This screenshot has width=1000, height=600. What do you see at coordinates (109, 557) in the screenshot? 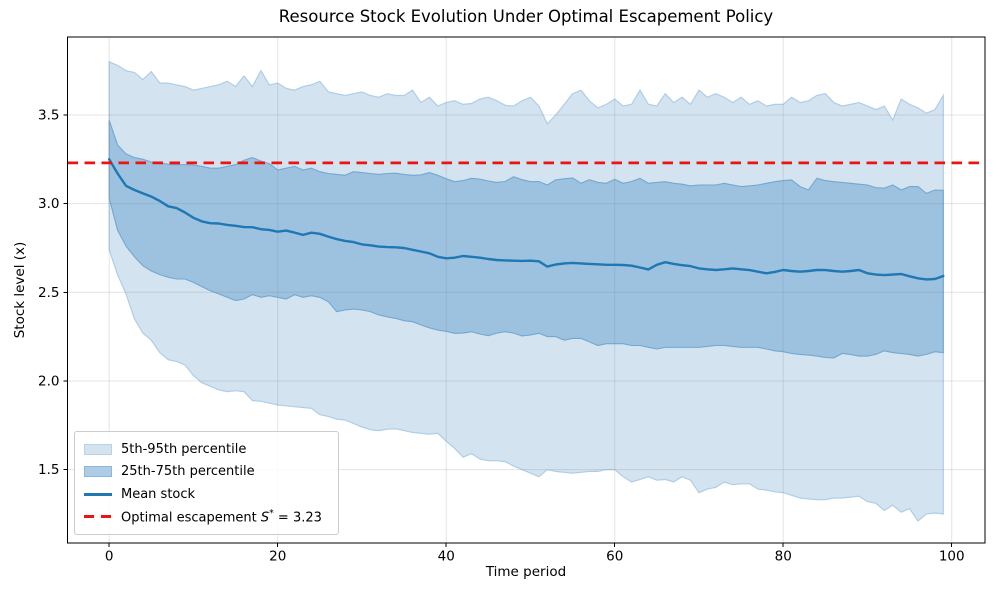
I see `x-tick-label: 0` at bounding box center [109, 557].